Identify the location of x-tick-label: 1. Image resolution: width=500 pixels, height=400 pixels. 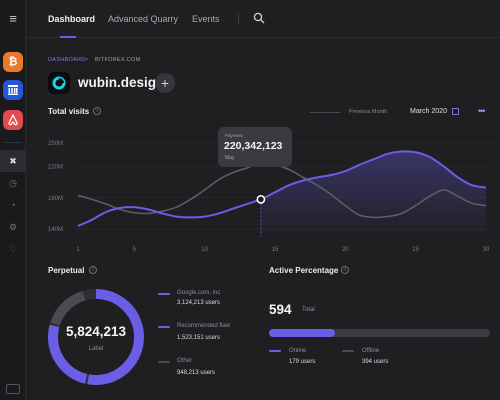
(78, 250).